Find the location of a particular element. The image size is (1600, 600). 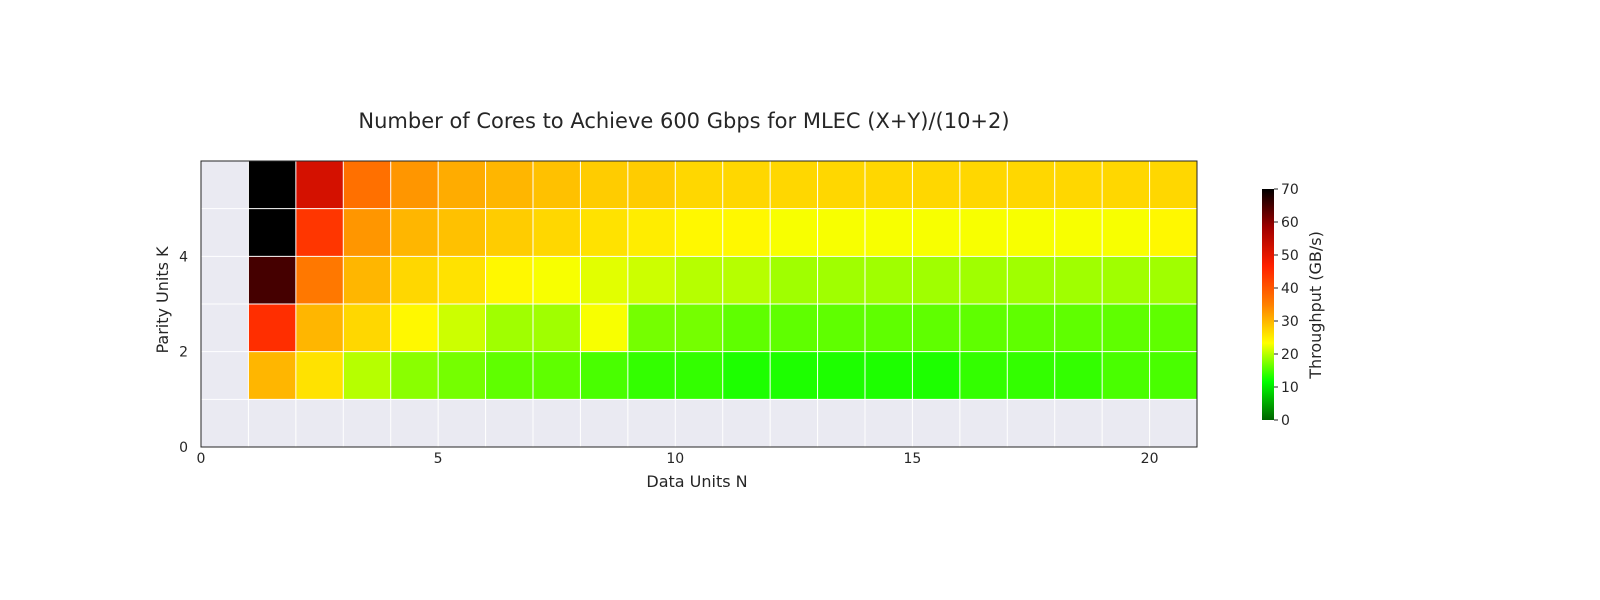

y-axis-label: Parity Units K is located at coordinates (162, 300).